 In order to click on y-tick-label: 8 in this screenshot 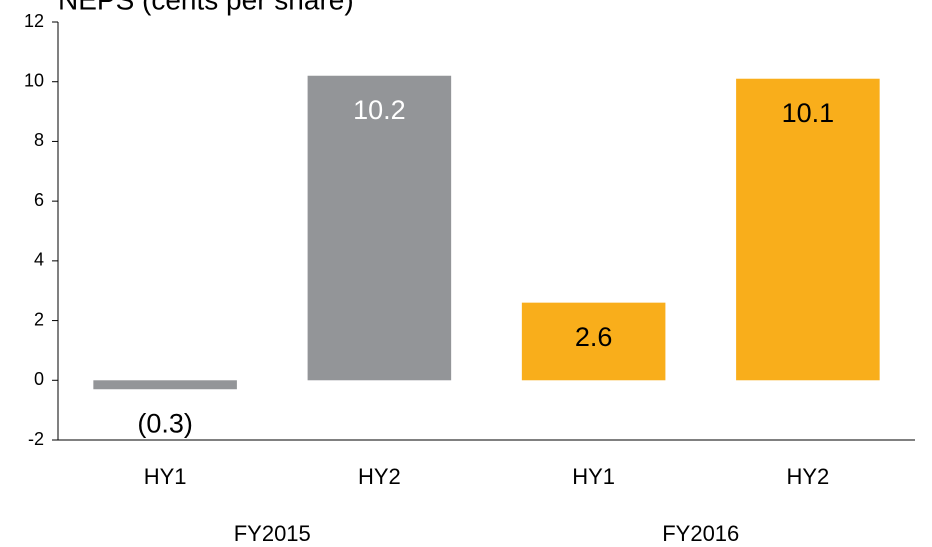, I will do `click(39, 140)`.